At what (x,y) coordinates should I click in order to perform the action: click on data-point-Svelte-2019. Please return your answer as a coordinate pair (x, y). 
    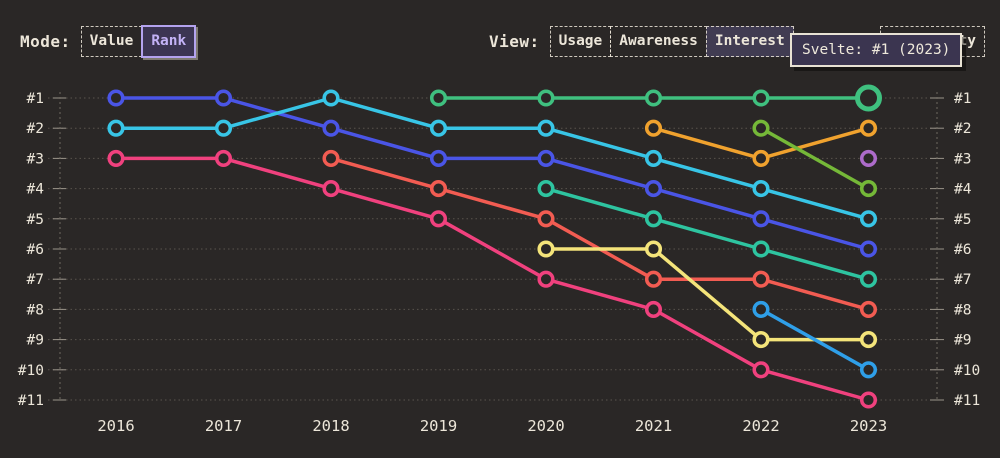
    Looking at the image, I should click on (438, 98).